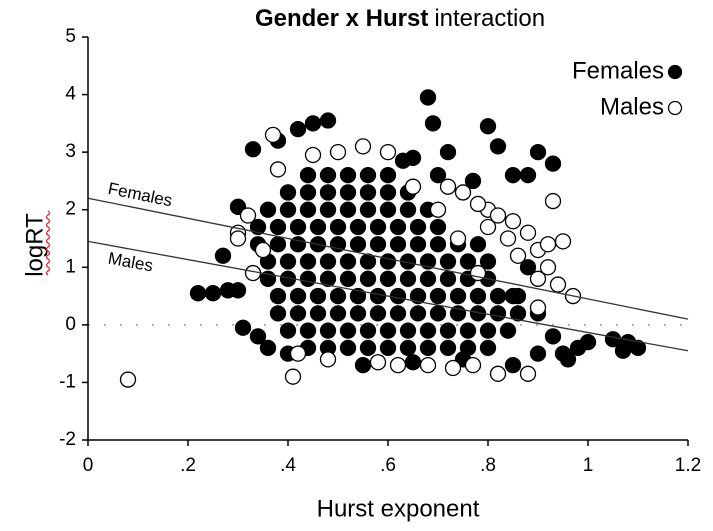 This screenshot has width=713, height=531. Describe the element at coordinates (88, 465) in the screenshot. I see `x-tick-label: 0` at that location.